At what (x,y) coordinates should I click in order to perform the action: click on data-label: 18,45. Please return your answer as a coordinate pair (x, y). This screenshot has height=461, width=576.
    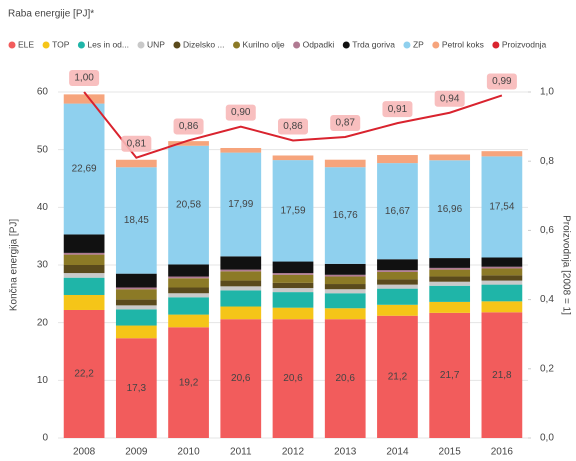
    Looking at the image, I should click on (136, 220).